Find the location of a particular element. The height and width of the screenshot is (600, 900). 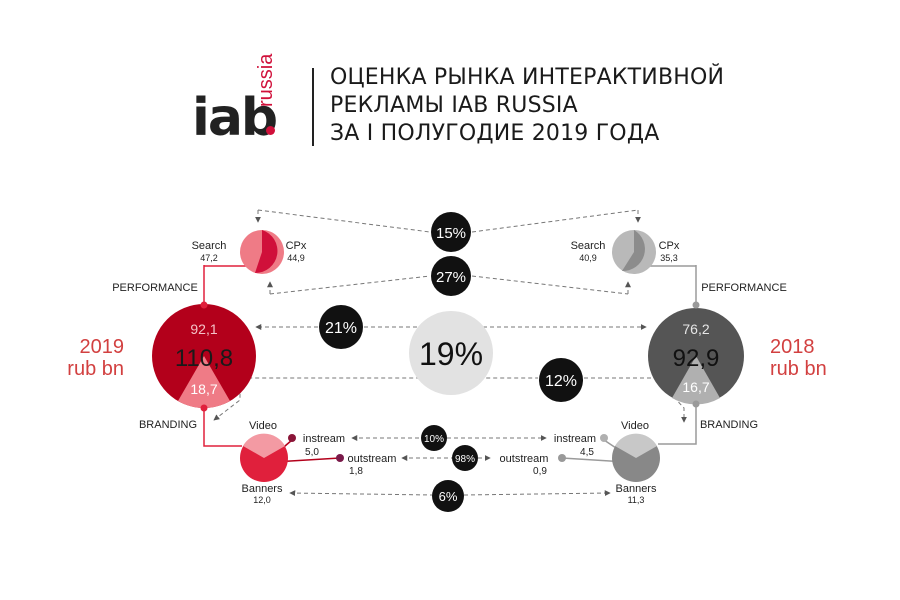

dot-2019-performance is located at coordinates (204, 305).